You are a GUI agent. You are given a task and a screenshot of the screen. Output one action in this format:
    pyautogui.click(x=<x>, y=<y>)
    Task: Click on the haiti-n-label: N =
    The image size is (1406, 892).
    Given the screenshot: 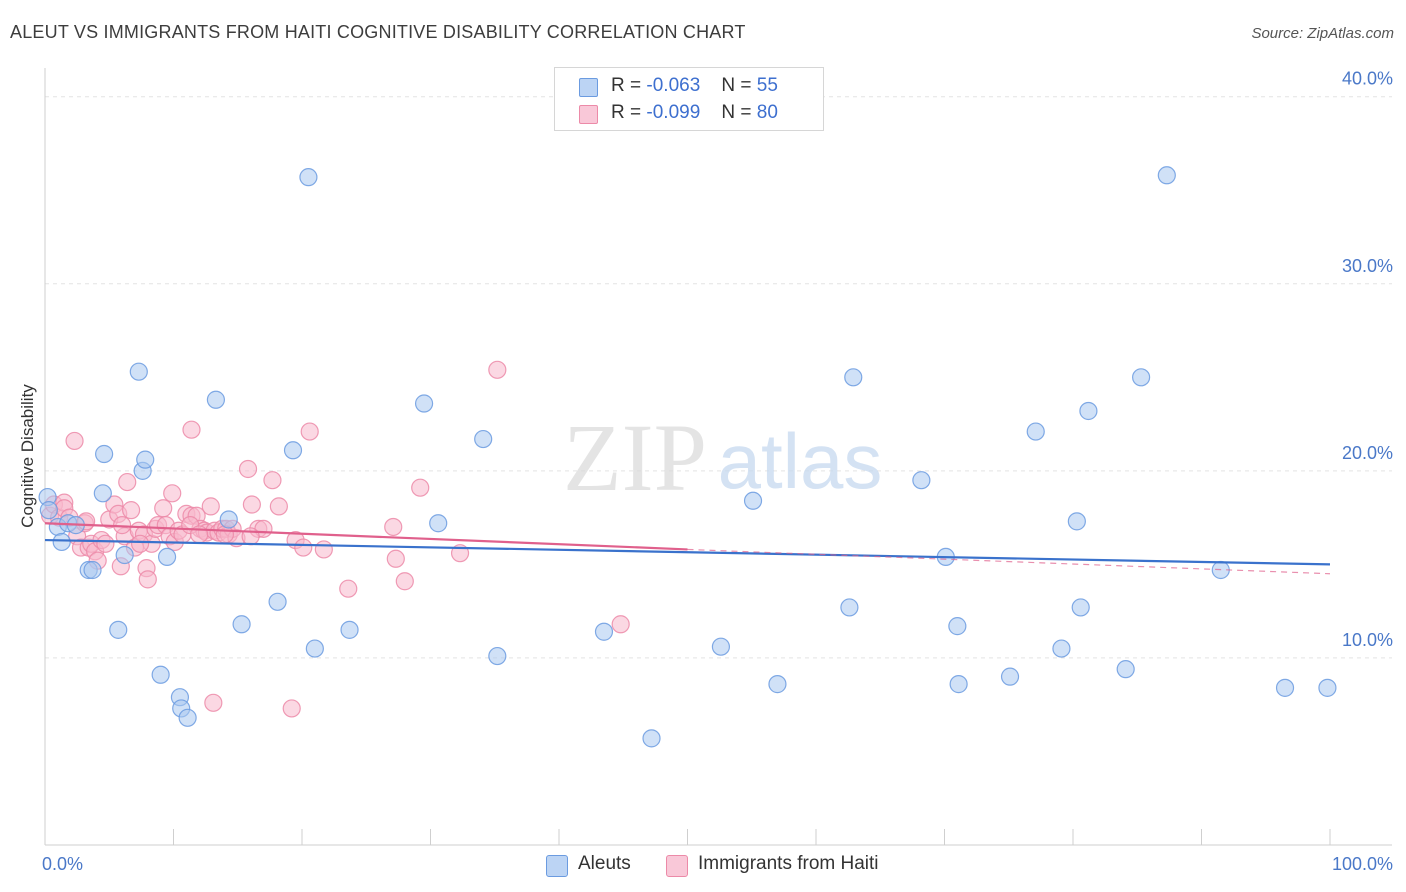 What is the action you would take?
    pyautogui.click(x=736, y=112)
    